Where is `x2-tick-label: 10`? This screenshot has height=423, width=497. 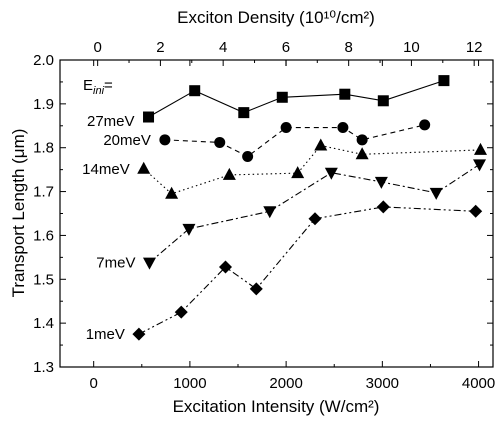
x2-tick-label: 10 is located at coordinates (411, 47).